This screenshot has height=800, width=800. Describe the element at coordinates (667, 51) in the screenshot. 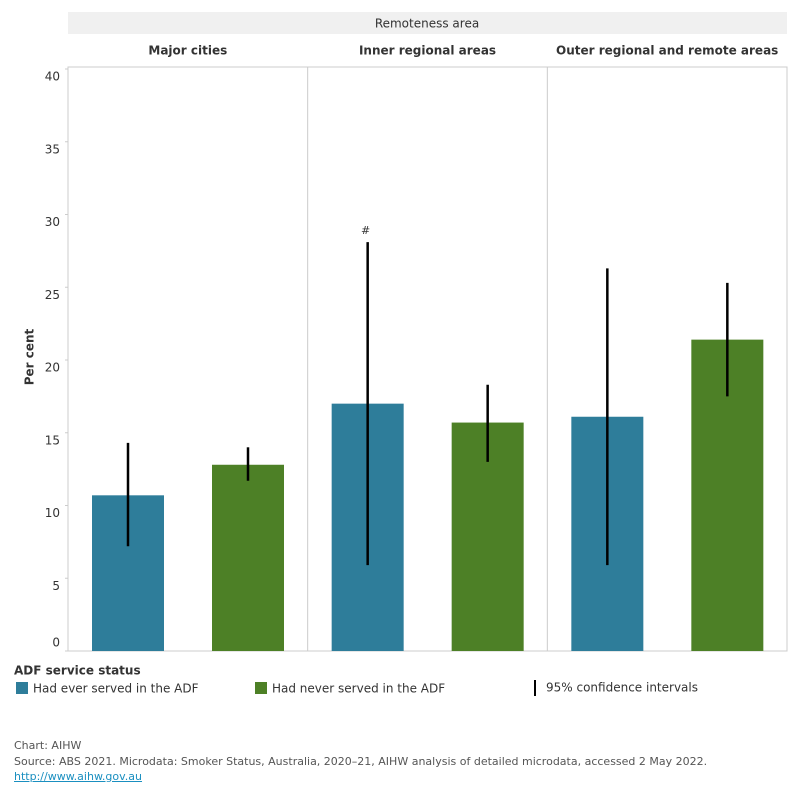

I see `panel-title: Outer regional and remote areas` at that location.